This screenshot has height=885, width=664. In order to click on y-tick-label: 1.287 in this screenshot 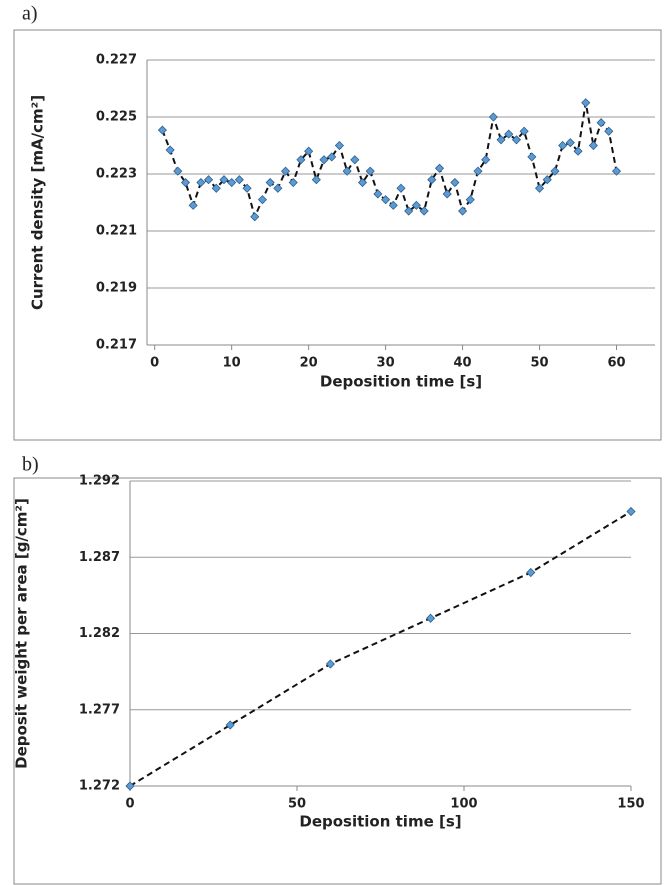, I will do `click(99, 557)`.